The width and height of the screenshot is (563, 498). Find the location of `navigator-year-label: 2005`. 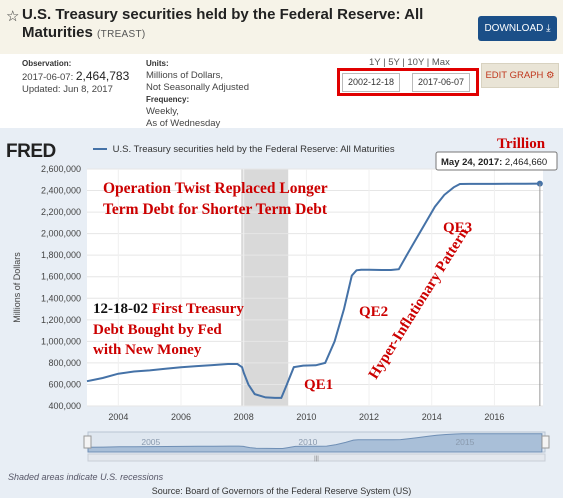

navigator-year-label: 2005 is located at coordinates (150, 442).